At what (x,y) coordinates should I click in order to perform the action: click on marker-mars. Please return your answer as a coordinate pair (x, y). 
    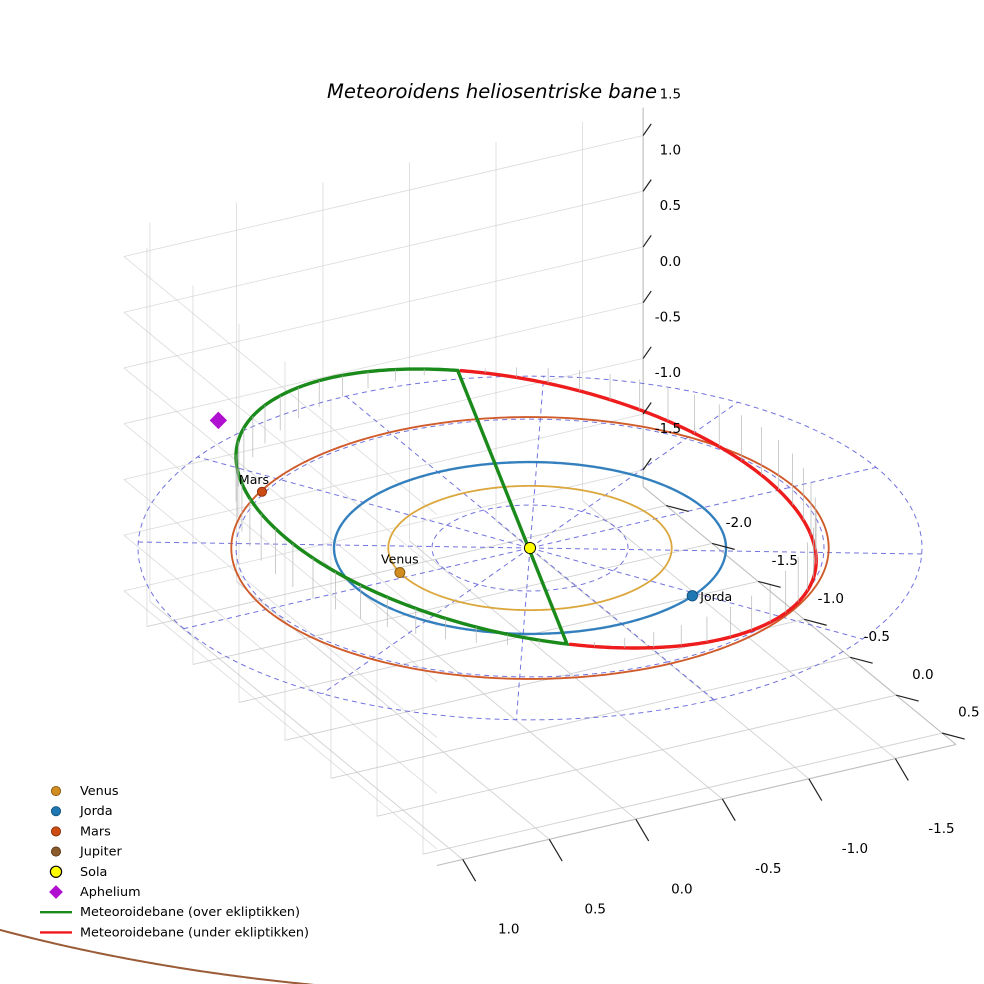
    Looking at the image, I should click on (262, 491).